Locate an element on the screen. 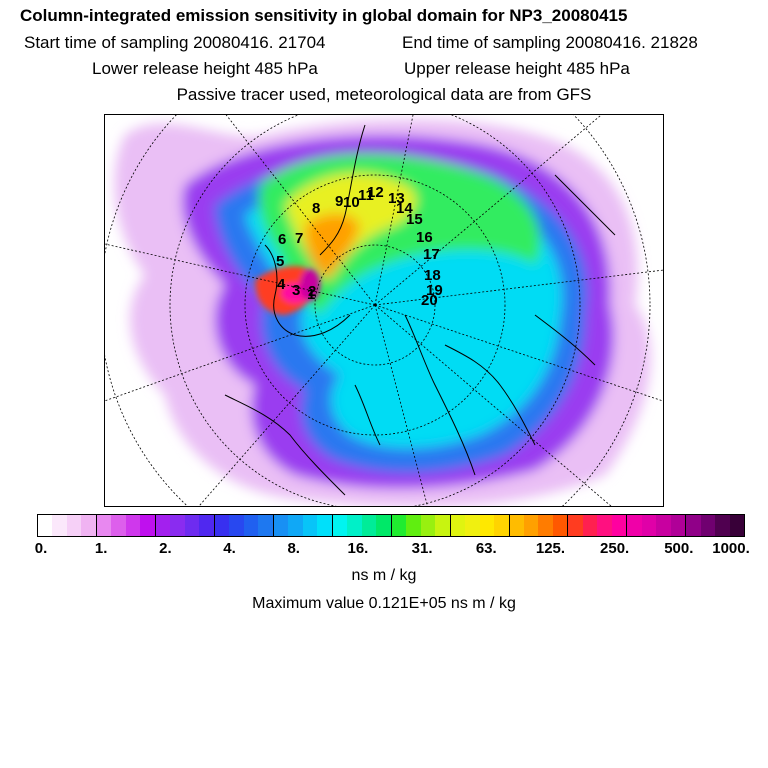  track-label-11: 11 is located at coordinates (366, 195).